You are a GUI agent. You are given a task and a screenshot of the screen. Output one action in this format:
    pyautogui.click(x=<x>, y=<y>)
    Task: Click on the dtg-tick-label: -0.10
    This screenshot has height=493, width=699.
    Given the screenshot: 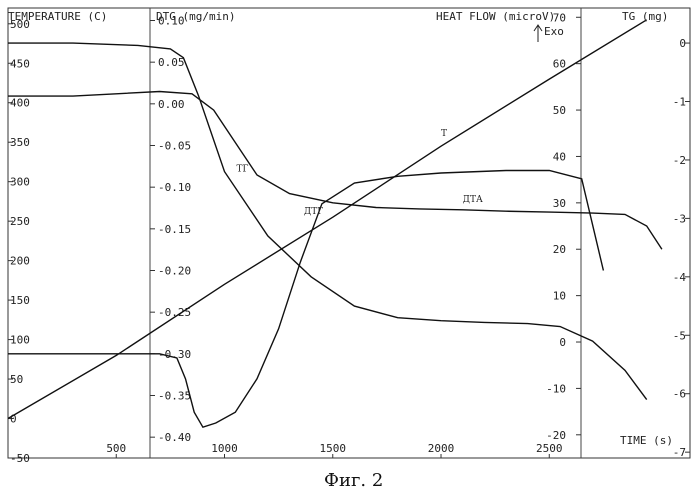 What is the action you would take?
    pyautogui.click(x=174, y=187)
    